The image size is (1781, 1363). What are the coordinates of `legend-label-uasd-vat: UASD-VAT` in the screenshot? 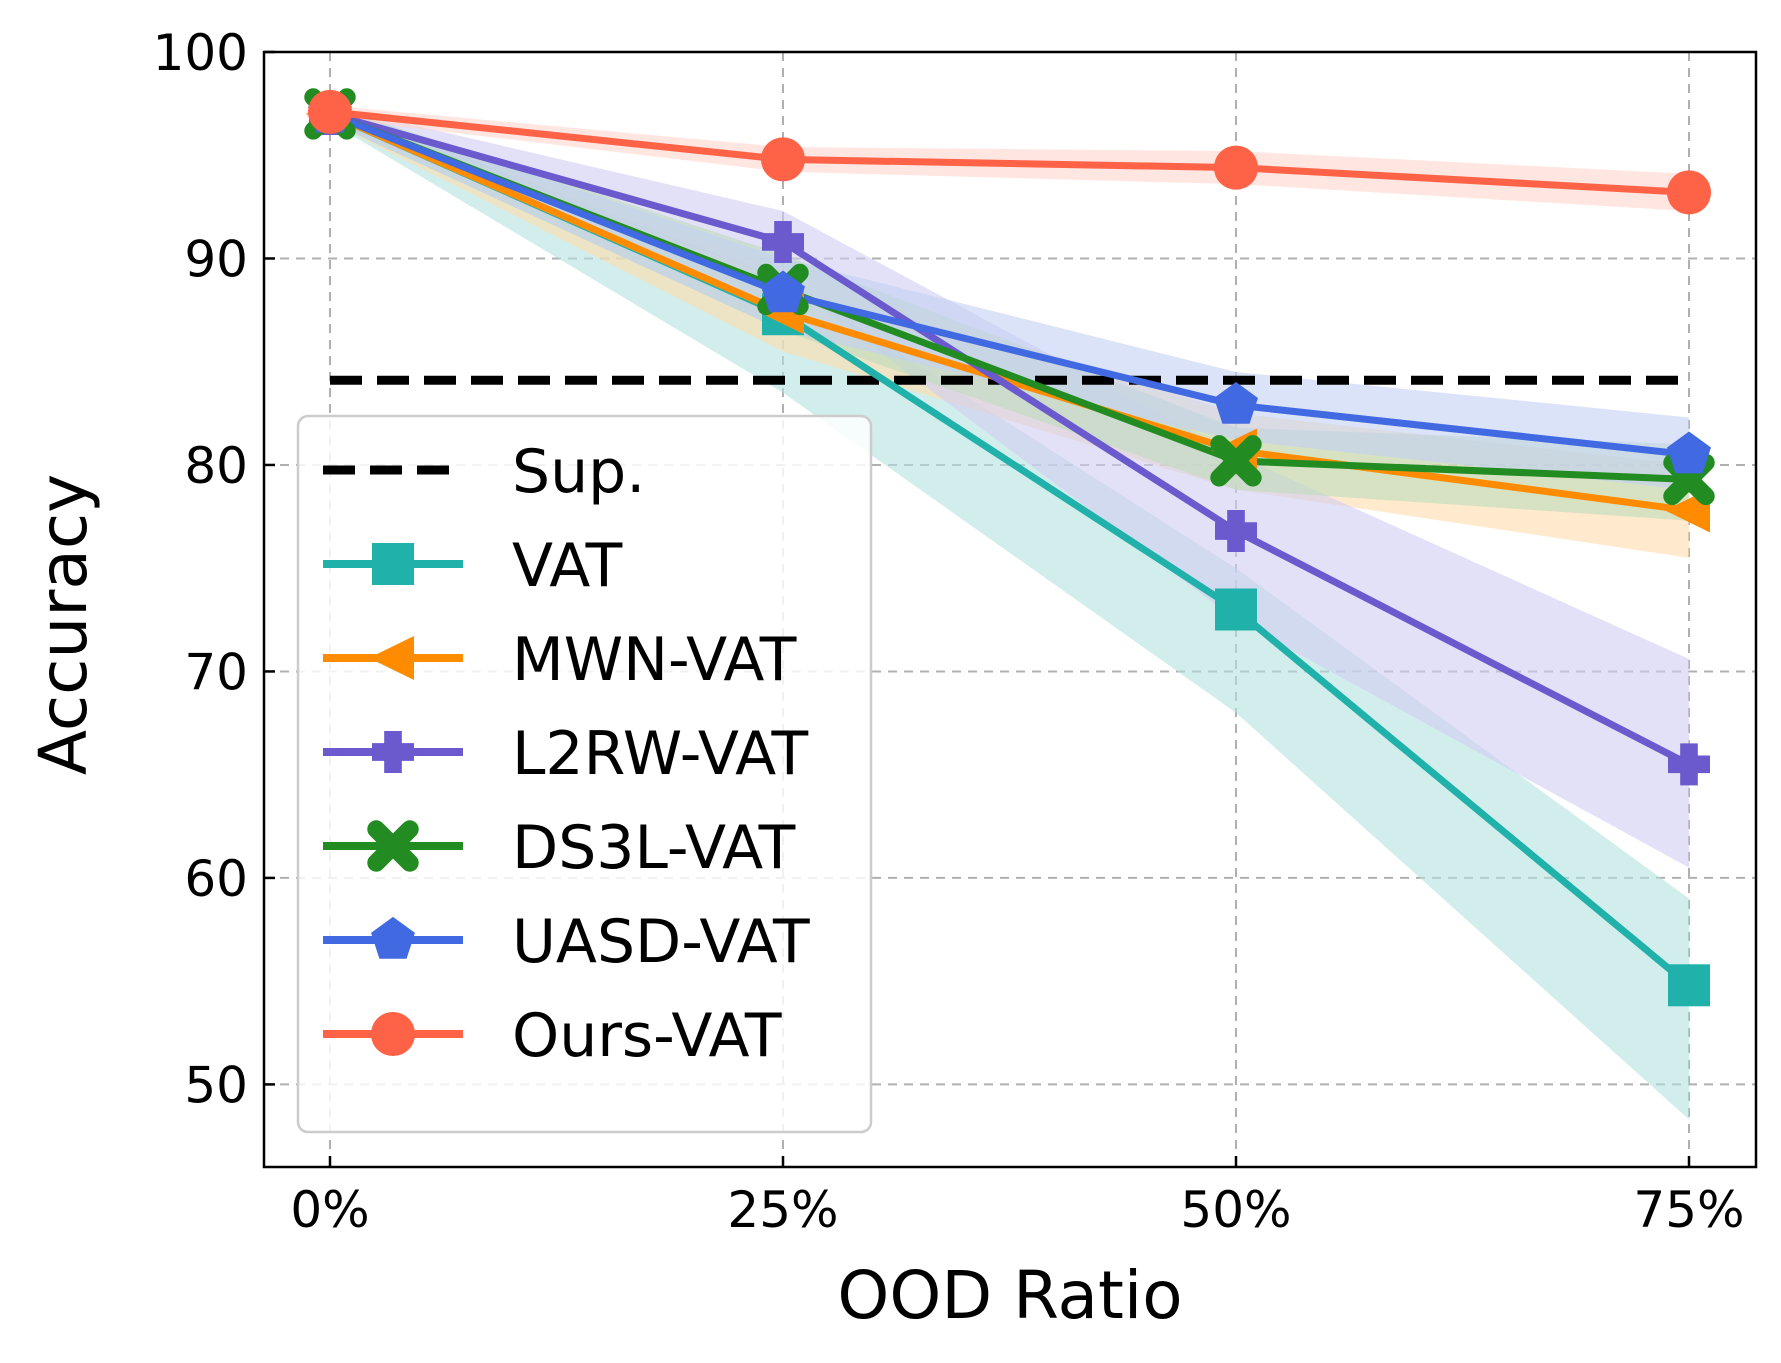 It's located at (661, 942).